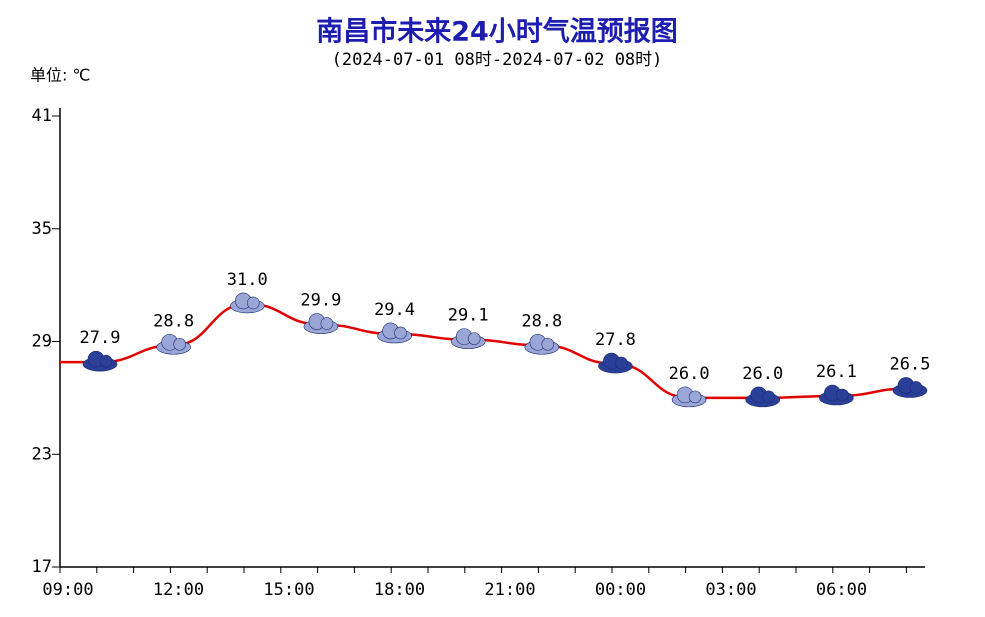 Image resolution: width=985 pixels, height=617 pixels. What do you see at coordinates (730, 590) in the screenshot?
I see `x-tick-label: 03:00` at bounding box center [730, 590].